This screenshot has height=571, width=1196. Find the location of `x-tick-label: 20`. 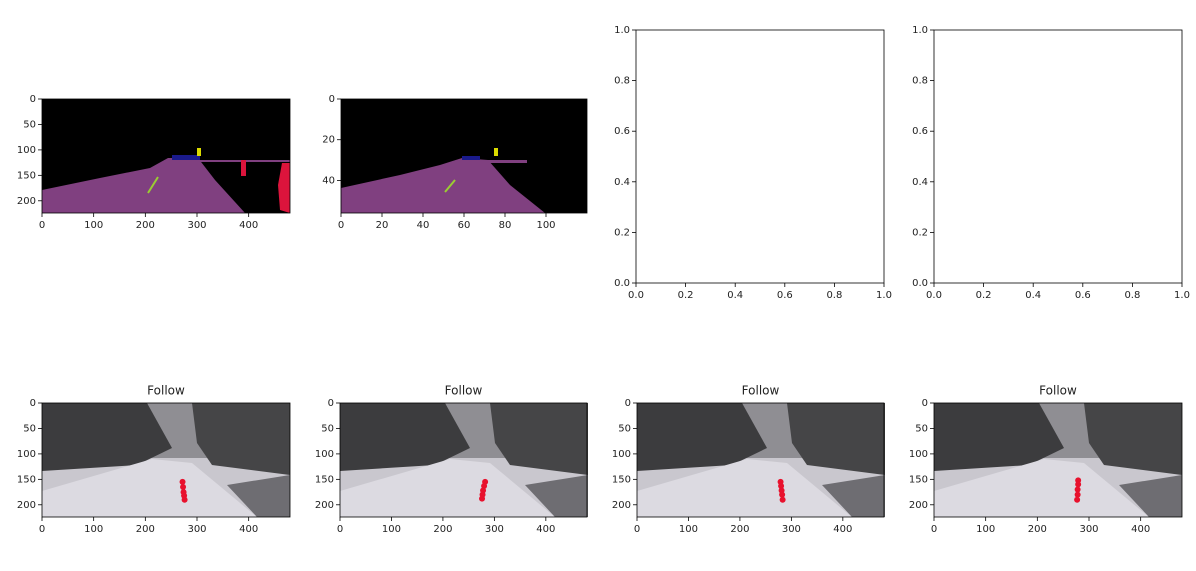

x-tick-label: 20 is located at coordinates (382, 225).